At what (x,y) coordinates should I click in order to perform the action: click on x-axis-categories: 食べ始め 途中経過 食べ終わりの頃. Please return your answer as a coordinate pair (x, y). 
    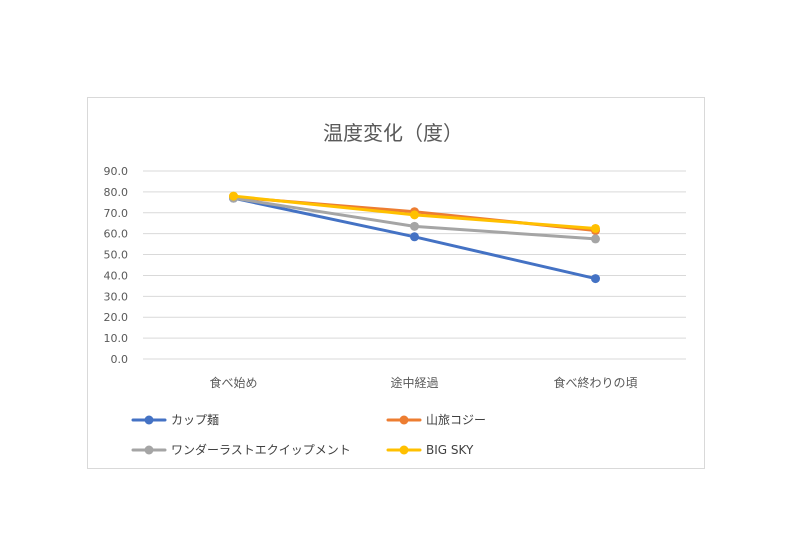
    Looking at the image, I should click on (423, 382).